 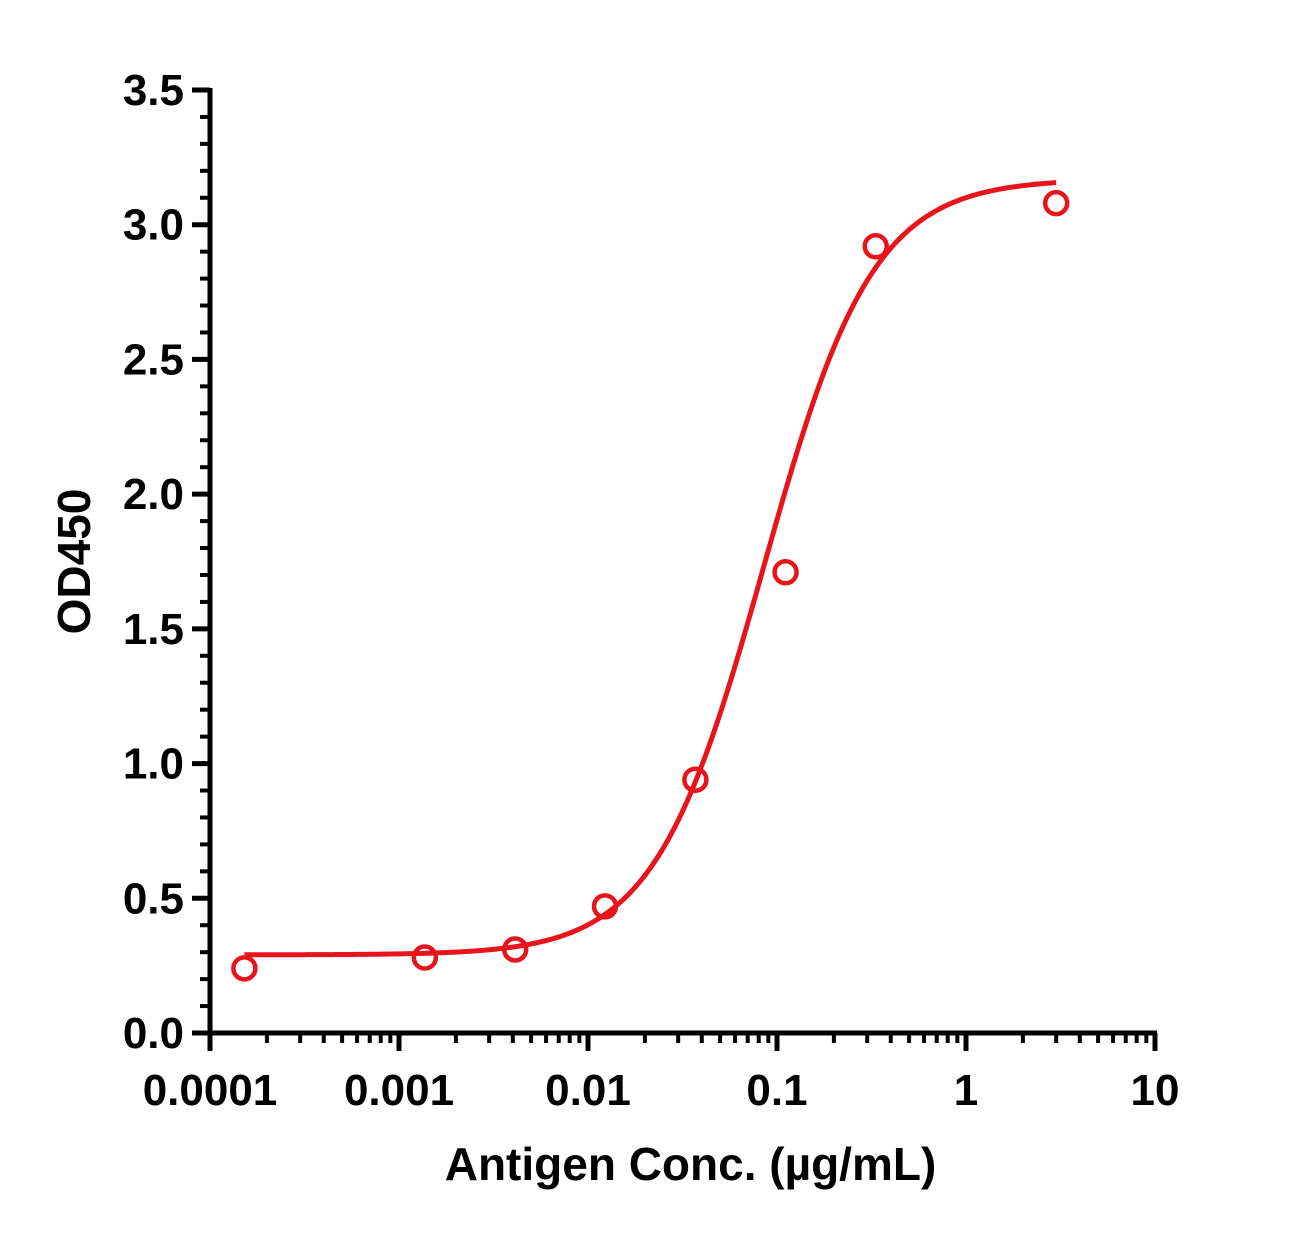 I want to click on x-tick-label: 0.1, so click(x=776, y=1090).